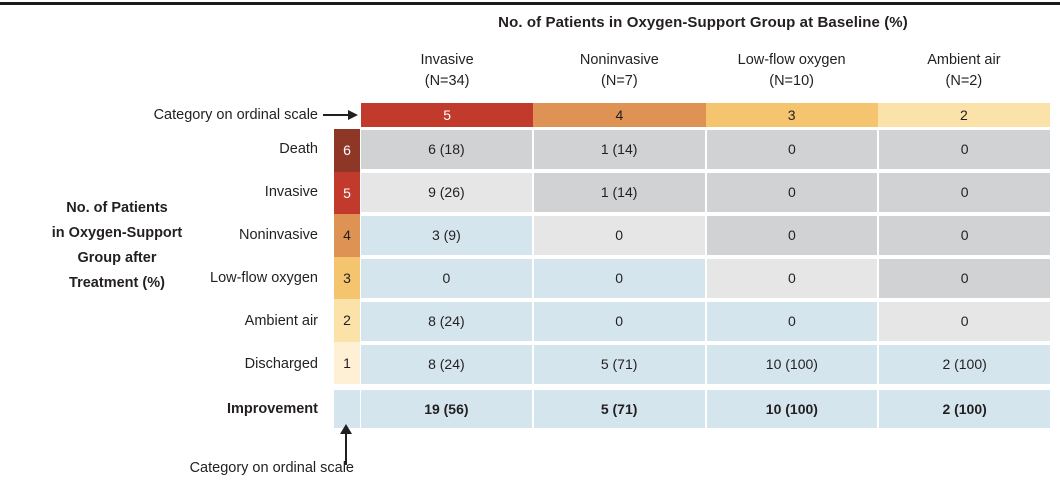 The image size is (1060, 487). I want to click on baseline-category-cell: 2, so click(963, 115).